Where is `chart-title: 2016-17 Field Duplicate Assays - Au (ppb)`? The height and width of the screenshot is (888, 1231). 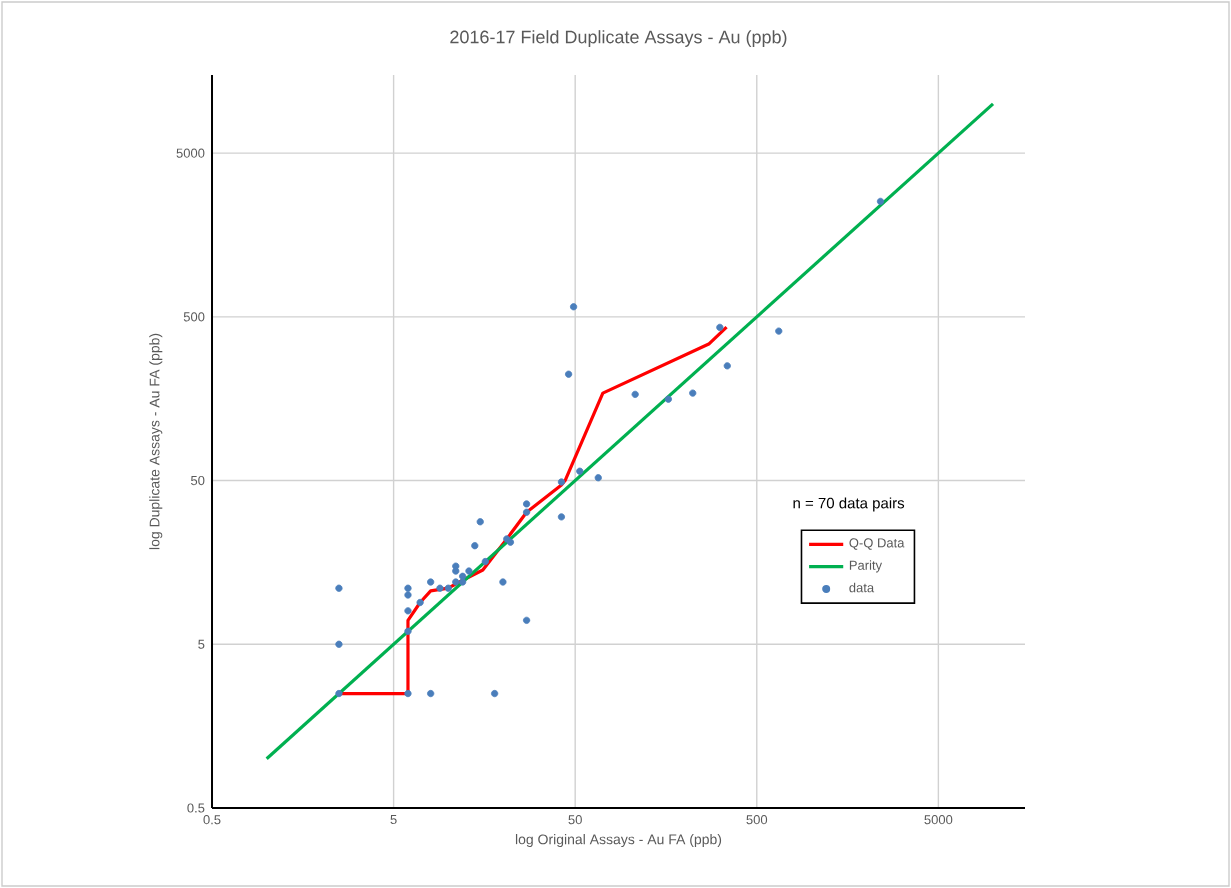
chart-title: 2016-17 Field Duplicate Assays - Au (ppb) is located at coordinates (618, 38).